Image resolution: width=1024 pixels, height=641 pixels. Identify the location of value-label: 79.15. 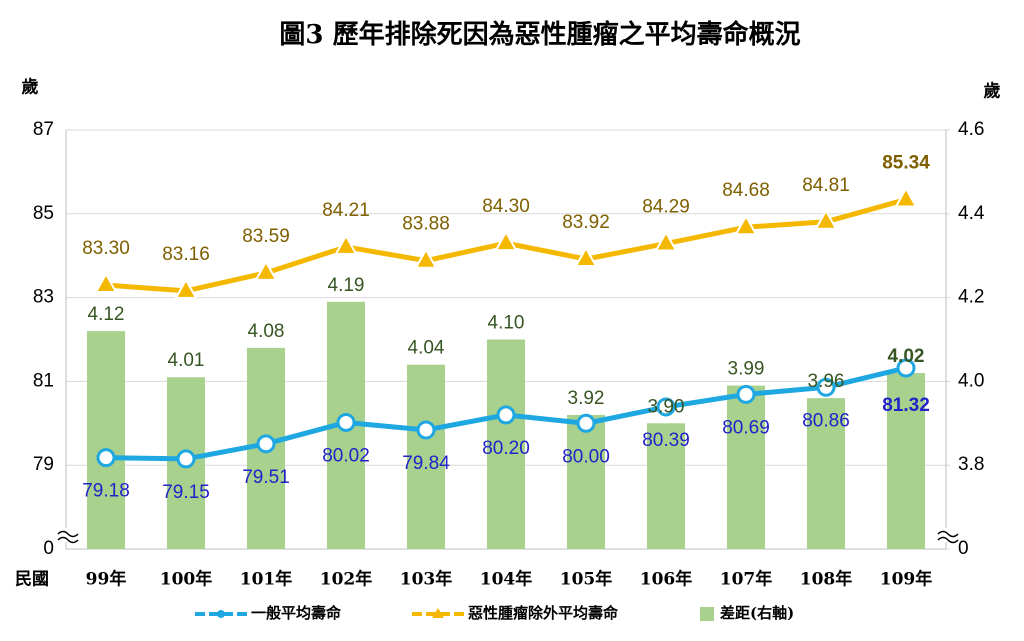
(186, 492).